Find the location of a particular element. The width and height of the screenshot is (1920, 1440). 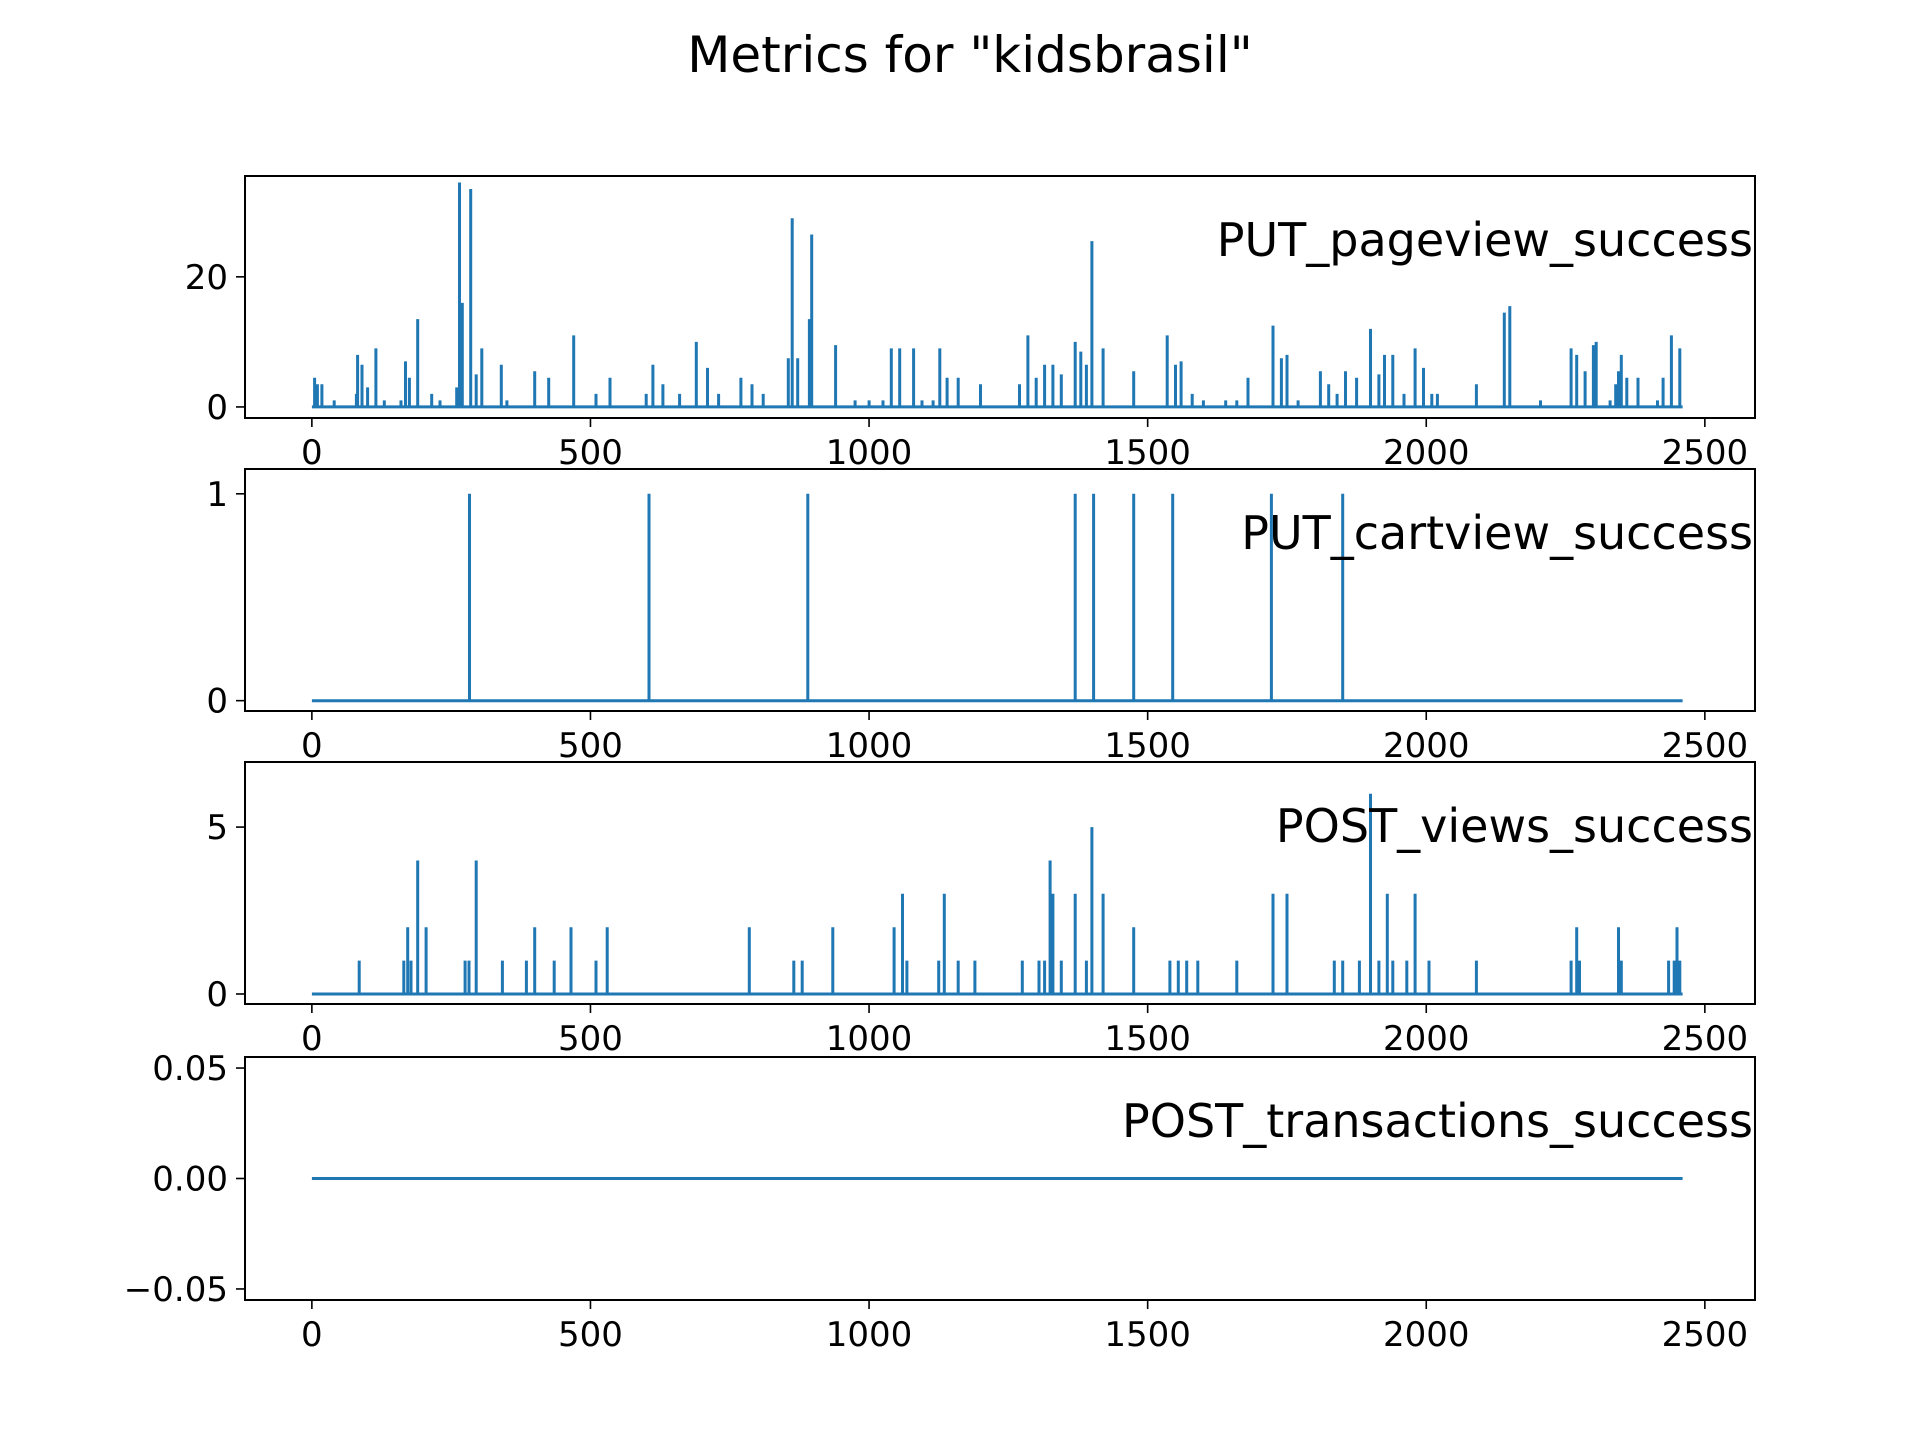

y-tick-label: 0.05 is located at coordinates (190, 1069).